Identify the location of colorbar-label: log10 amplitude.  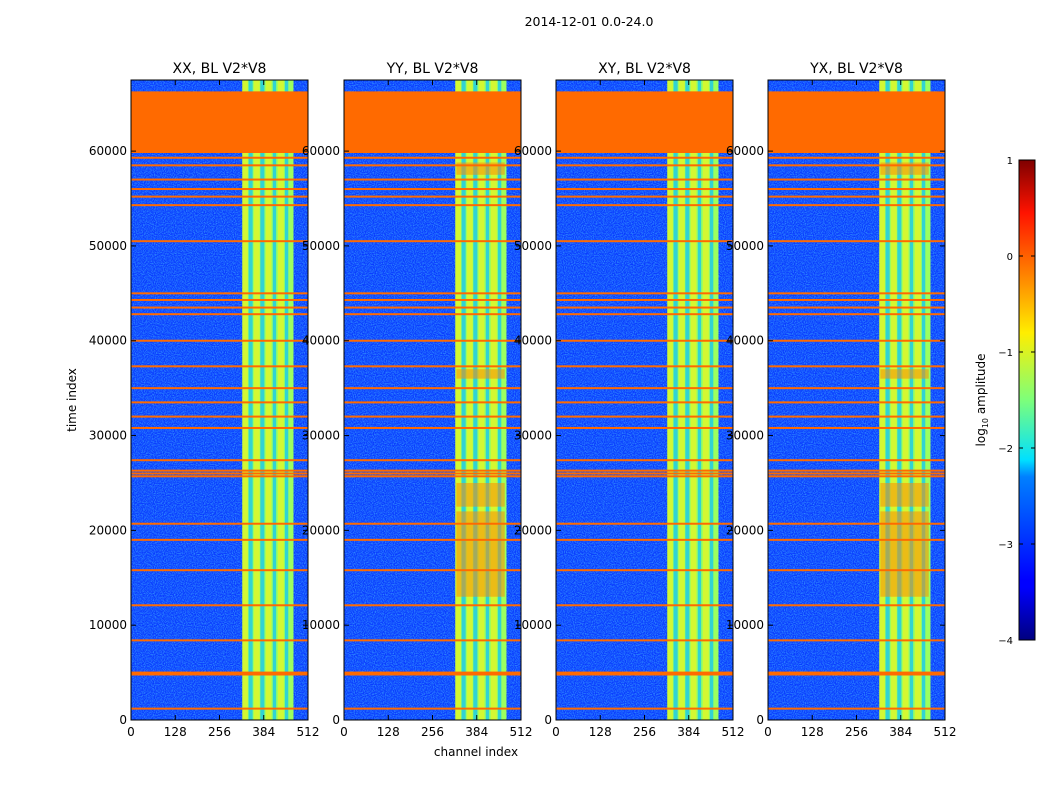
(982, 400).